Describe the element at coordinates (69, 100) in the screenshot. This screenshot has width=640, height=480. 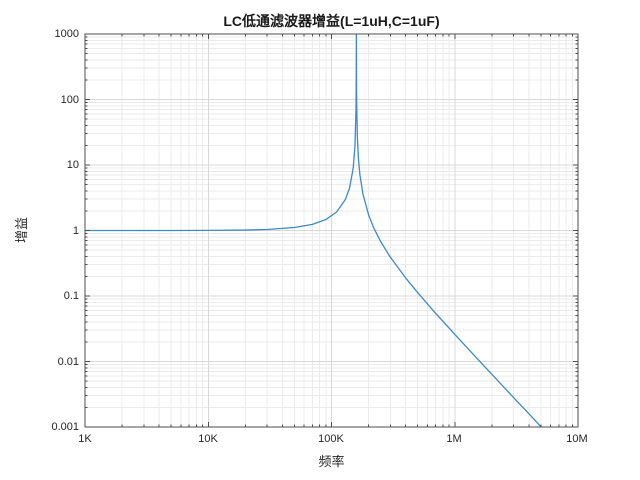
I see `y-tick-label: 100` at that location.